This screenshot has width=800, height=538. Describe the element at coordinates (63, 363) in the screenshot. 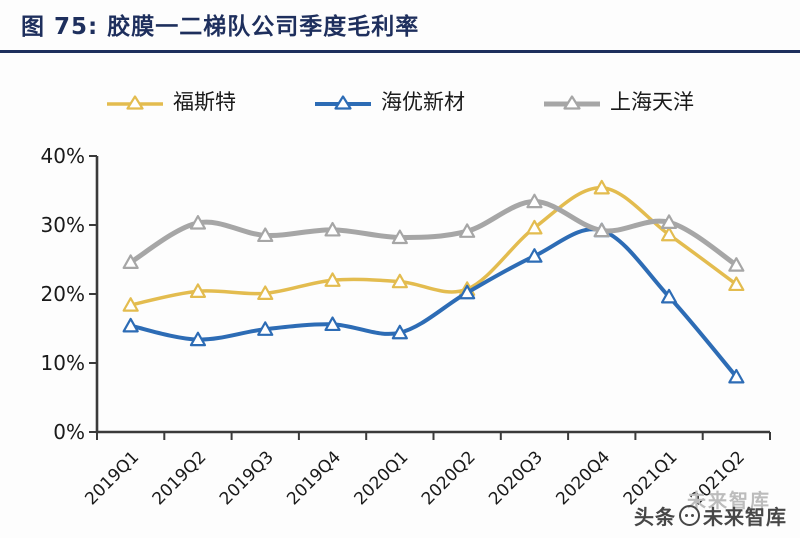

I see `y-axis-label: 10%` at that location.